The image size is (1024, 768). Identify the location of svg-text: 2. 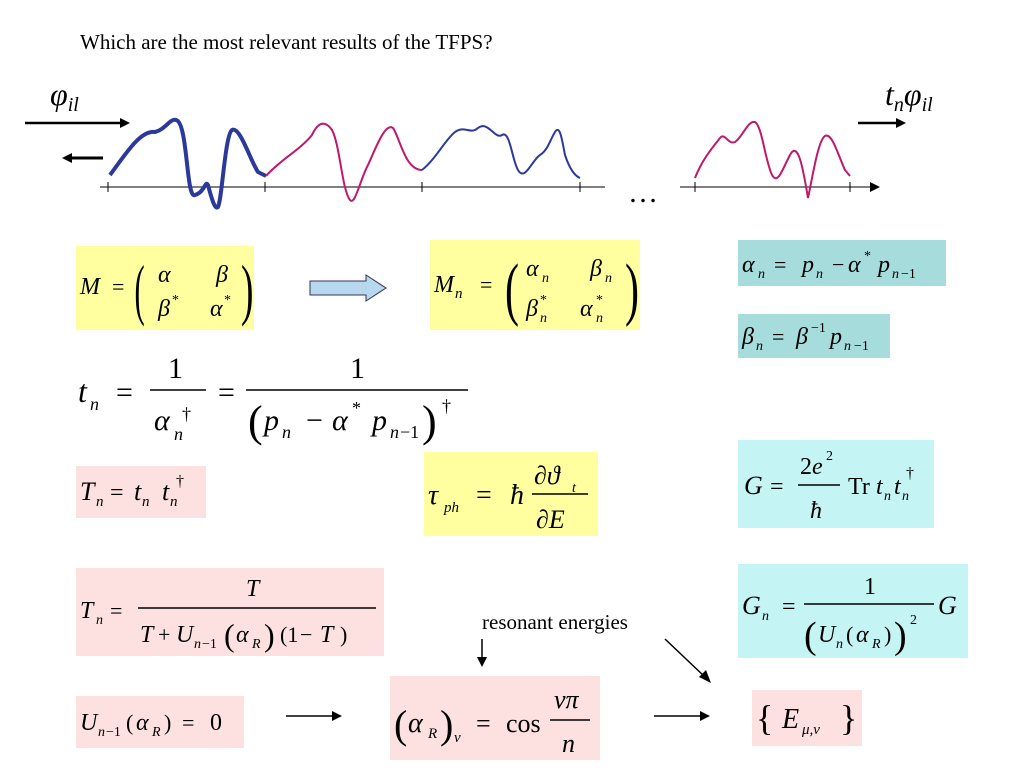
(829, 456).